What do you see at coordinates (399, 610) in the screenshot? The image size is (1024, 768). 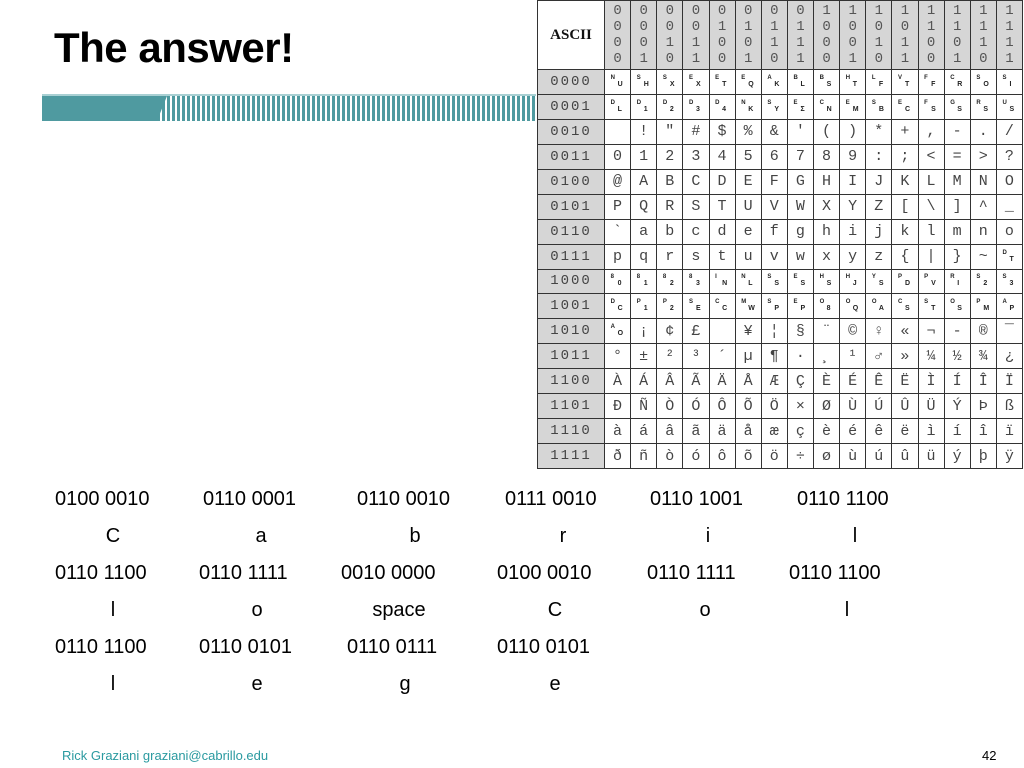 I see `decoded-character: space` at bounding box center [399, 610].